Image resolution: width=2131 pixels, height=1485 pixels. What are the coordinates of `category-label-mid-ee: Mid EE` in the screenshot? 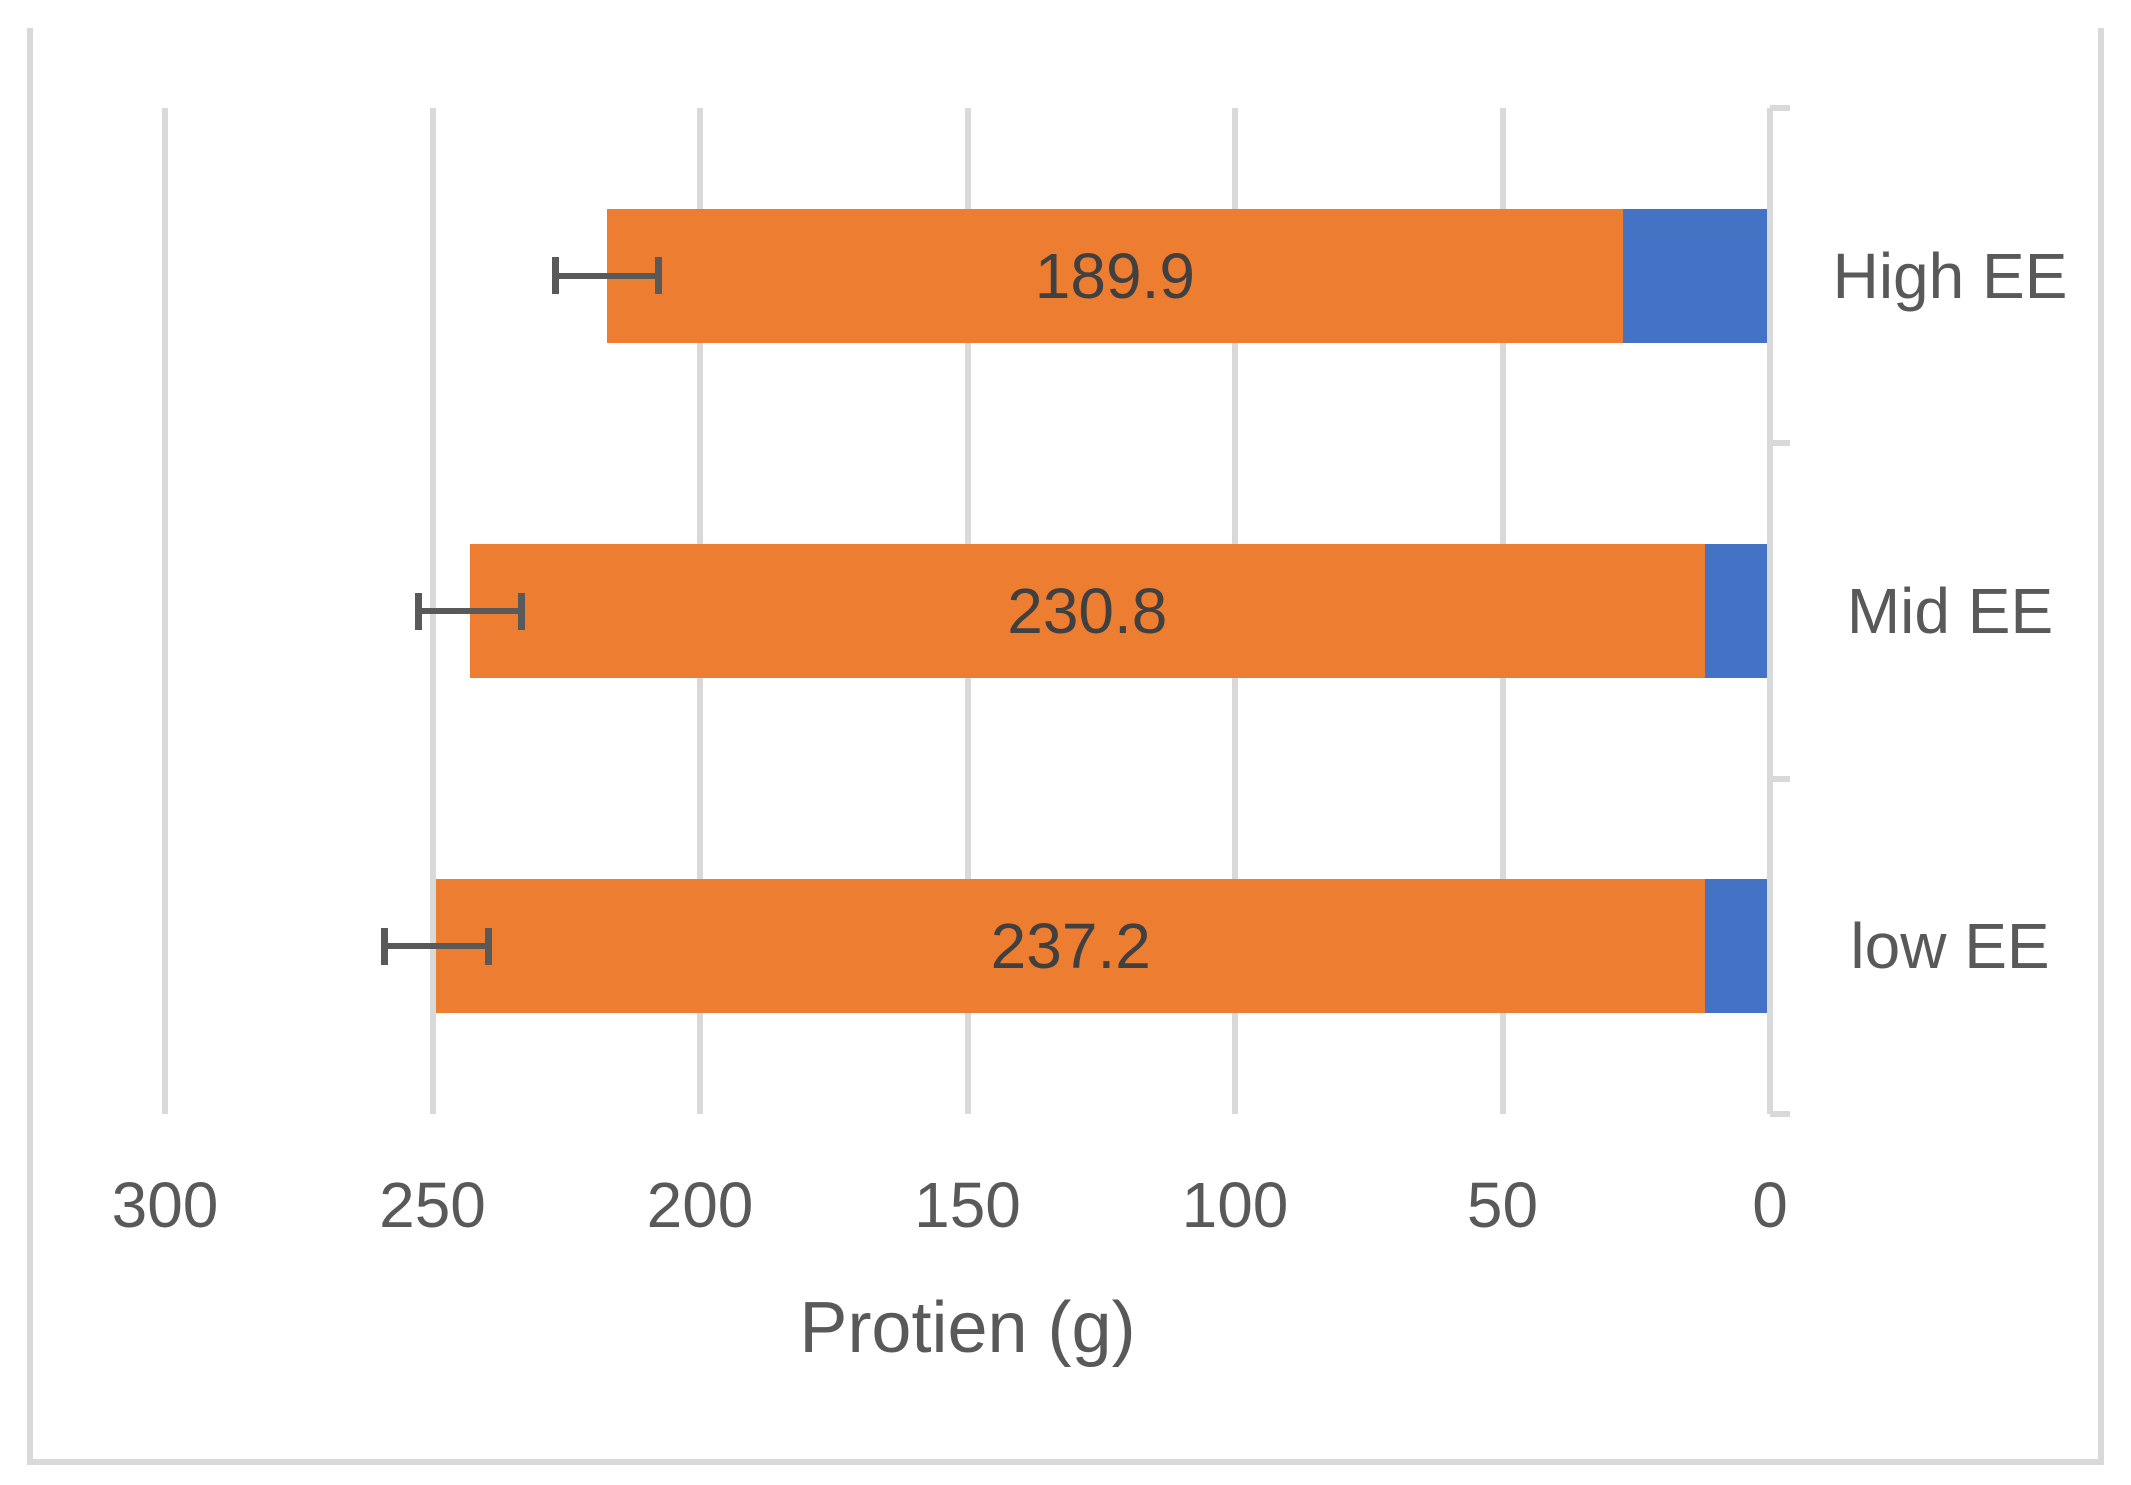 It's located at (1950, 611).